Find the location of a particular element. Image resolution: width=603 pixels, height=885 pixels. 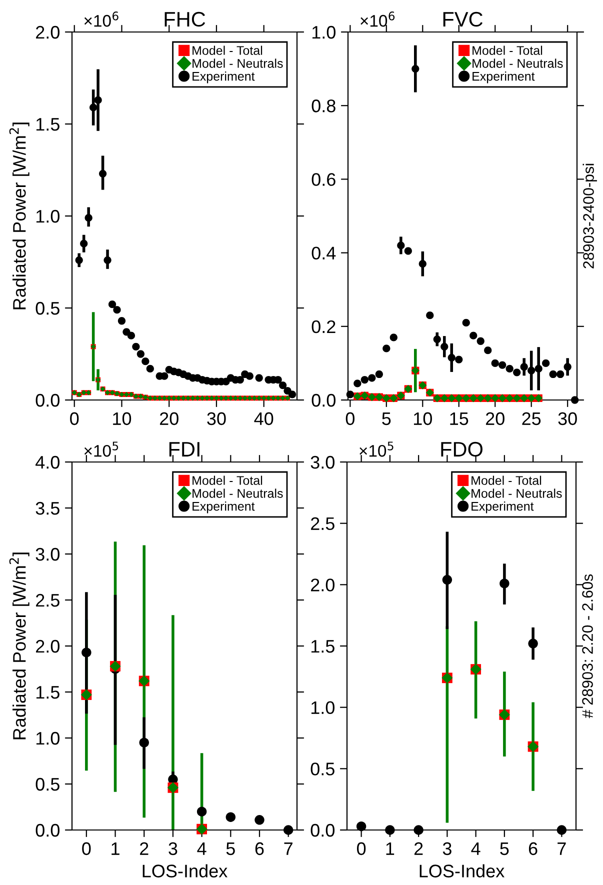

y-tick-label: 0.8 is located at coordinates (324, 106).